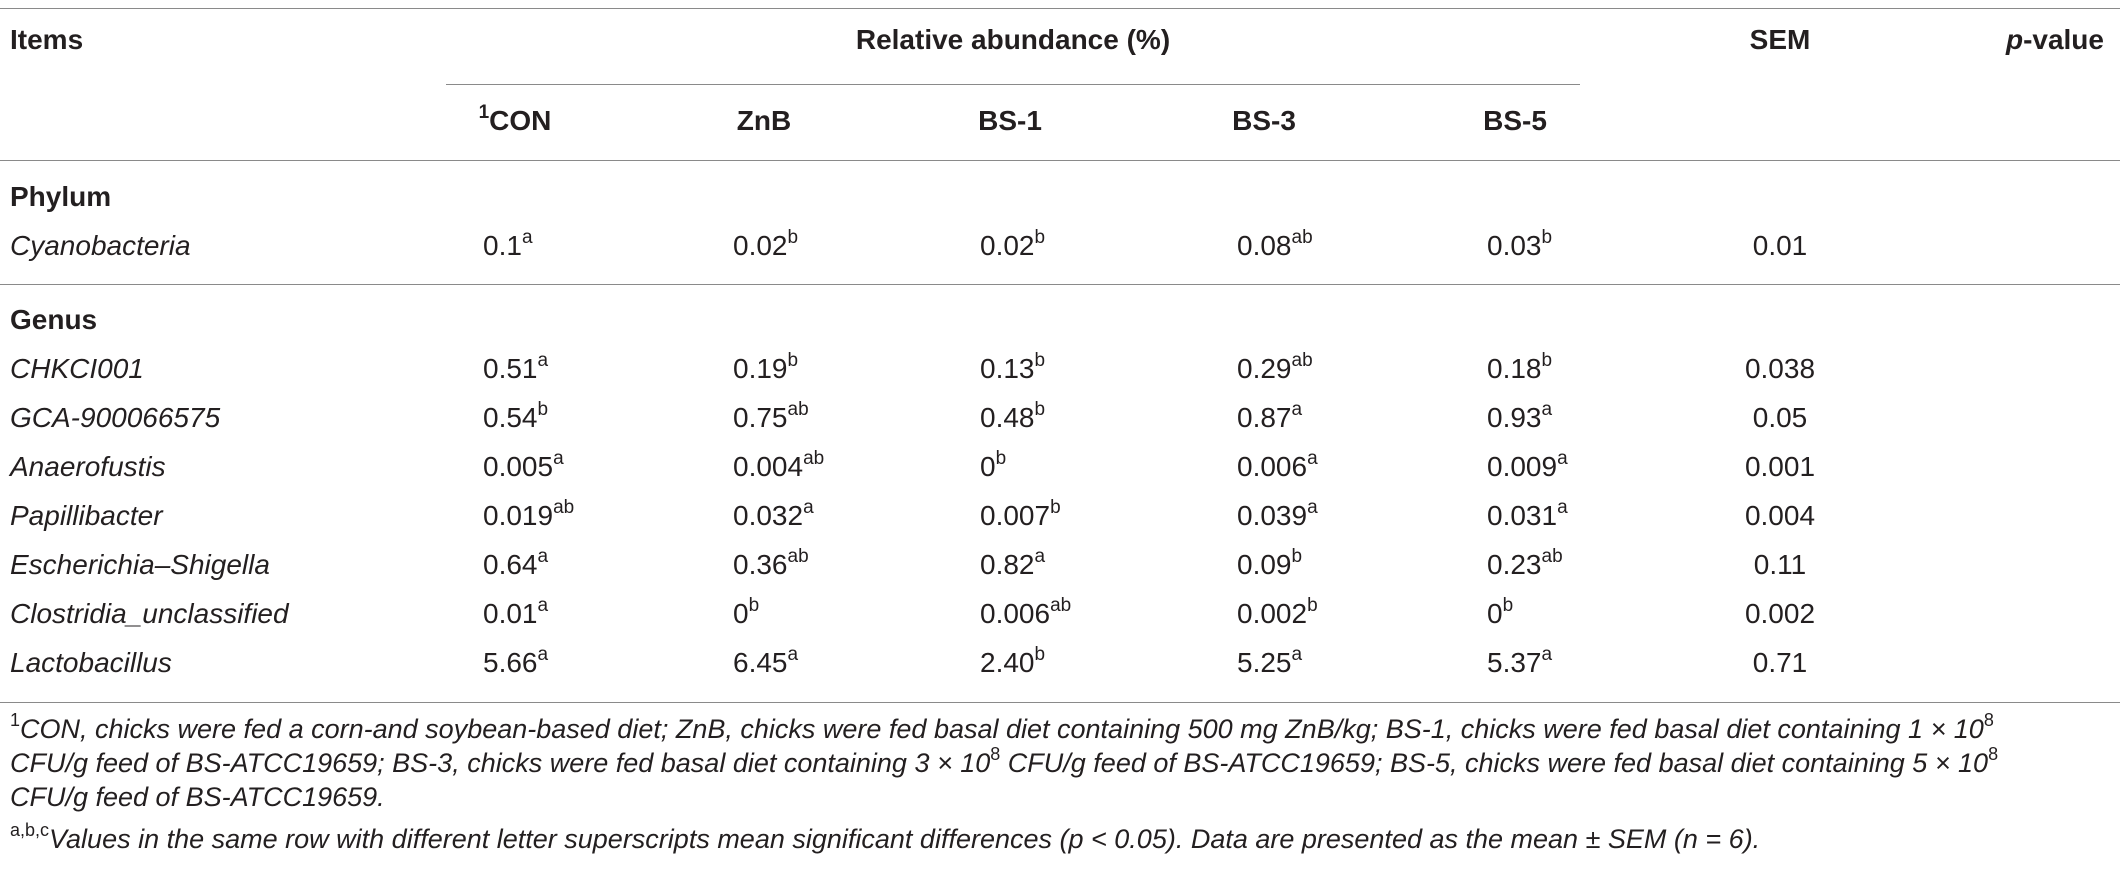  Describe the element at coordinates (771, 562) in the screenshot. I see `value-cell: 0.36ab` at that location.